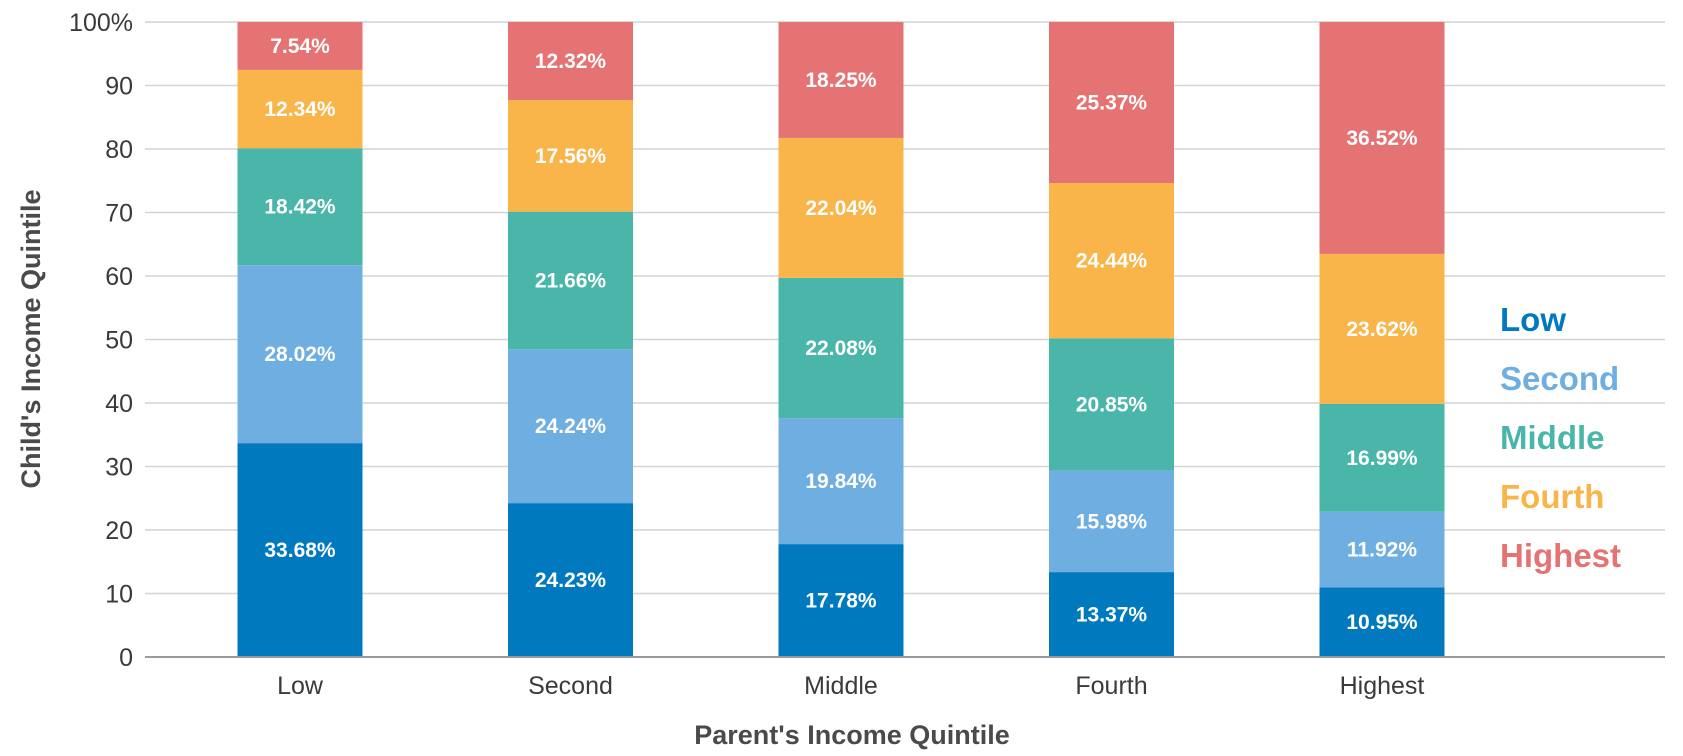 This screenshot has width=1683, height=756. I want to click on data-label: 10.95%, so click(1382, 622).